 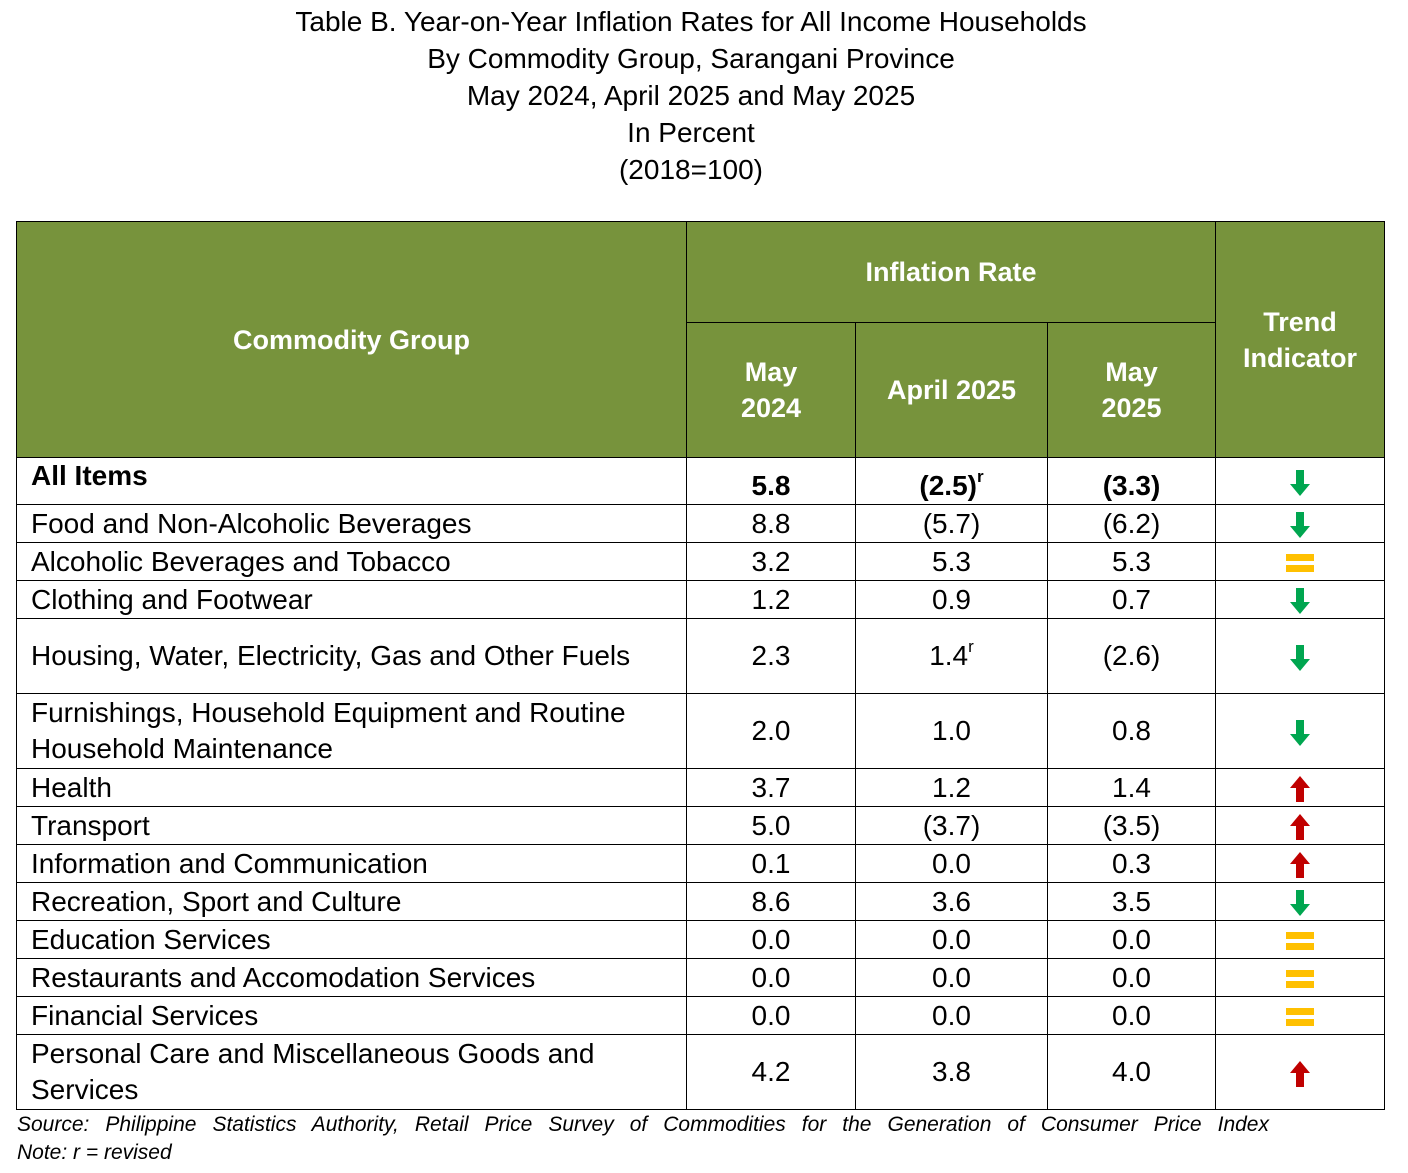 What do you see at coordinates (351, 561) in the screenshot?
I see `commodity-name: Alcoholic Beverages and Tobacco` at bounding box center [351, 561].